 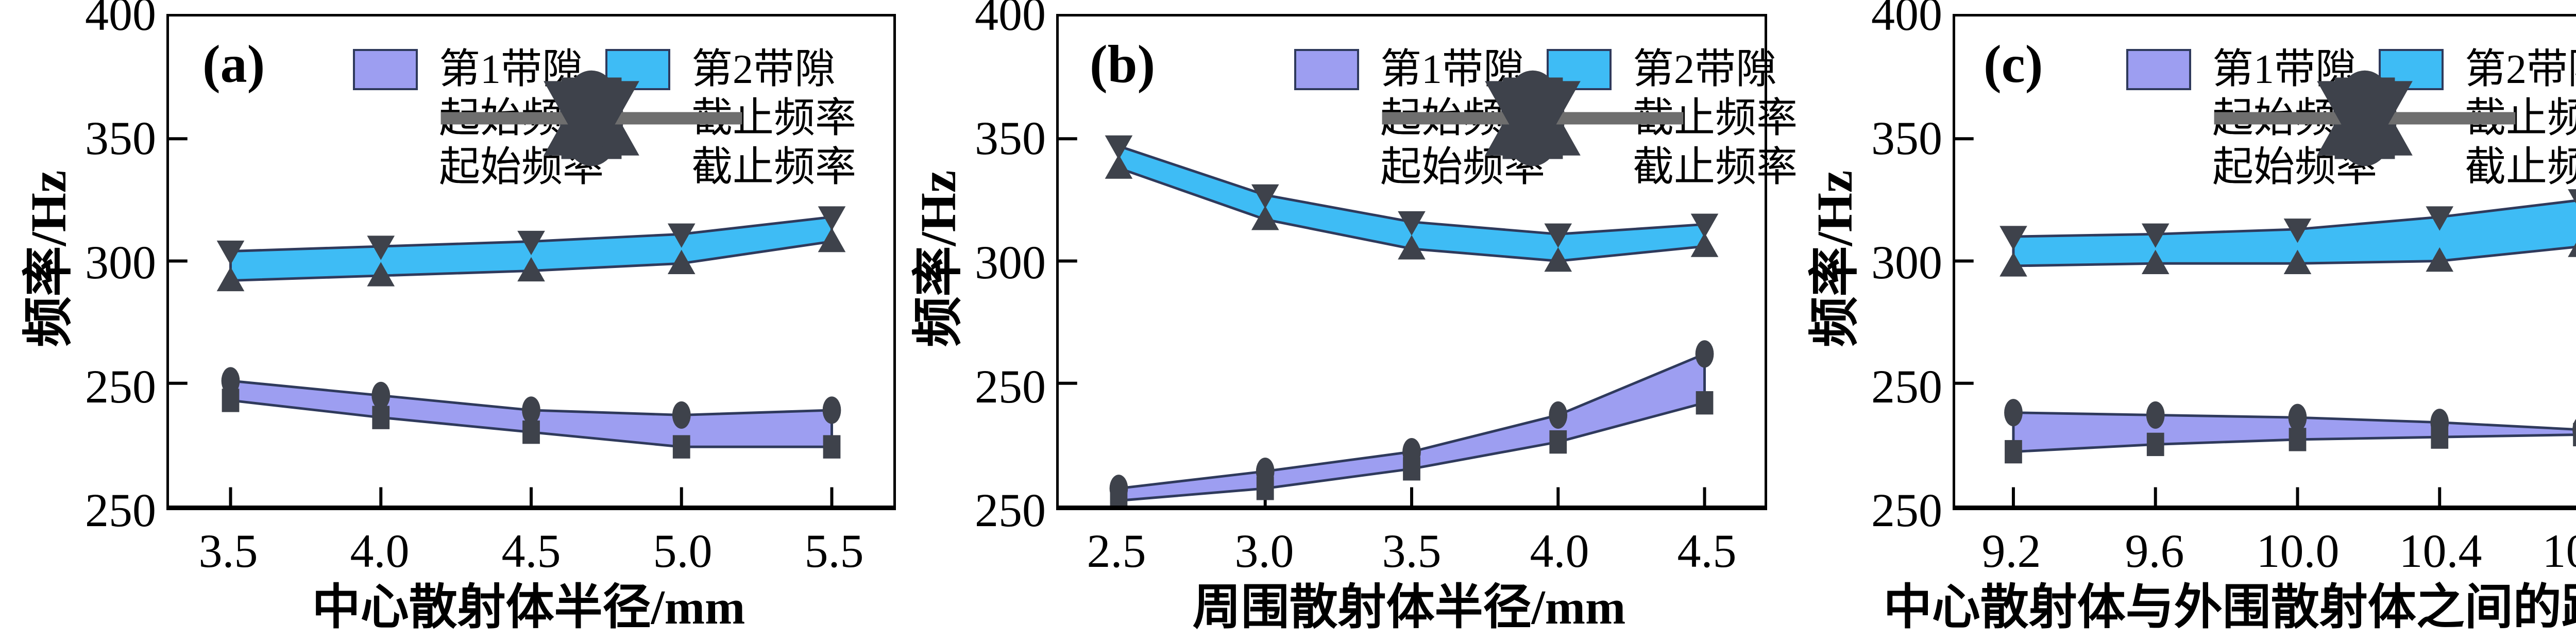 What do you see at coordinates (1116, 551) in the screenshot?
I see `x-tick-label: 2.5` at bounding box center [1116, 551].